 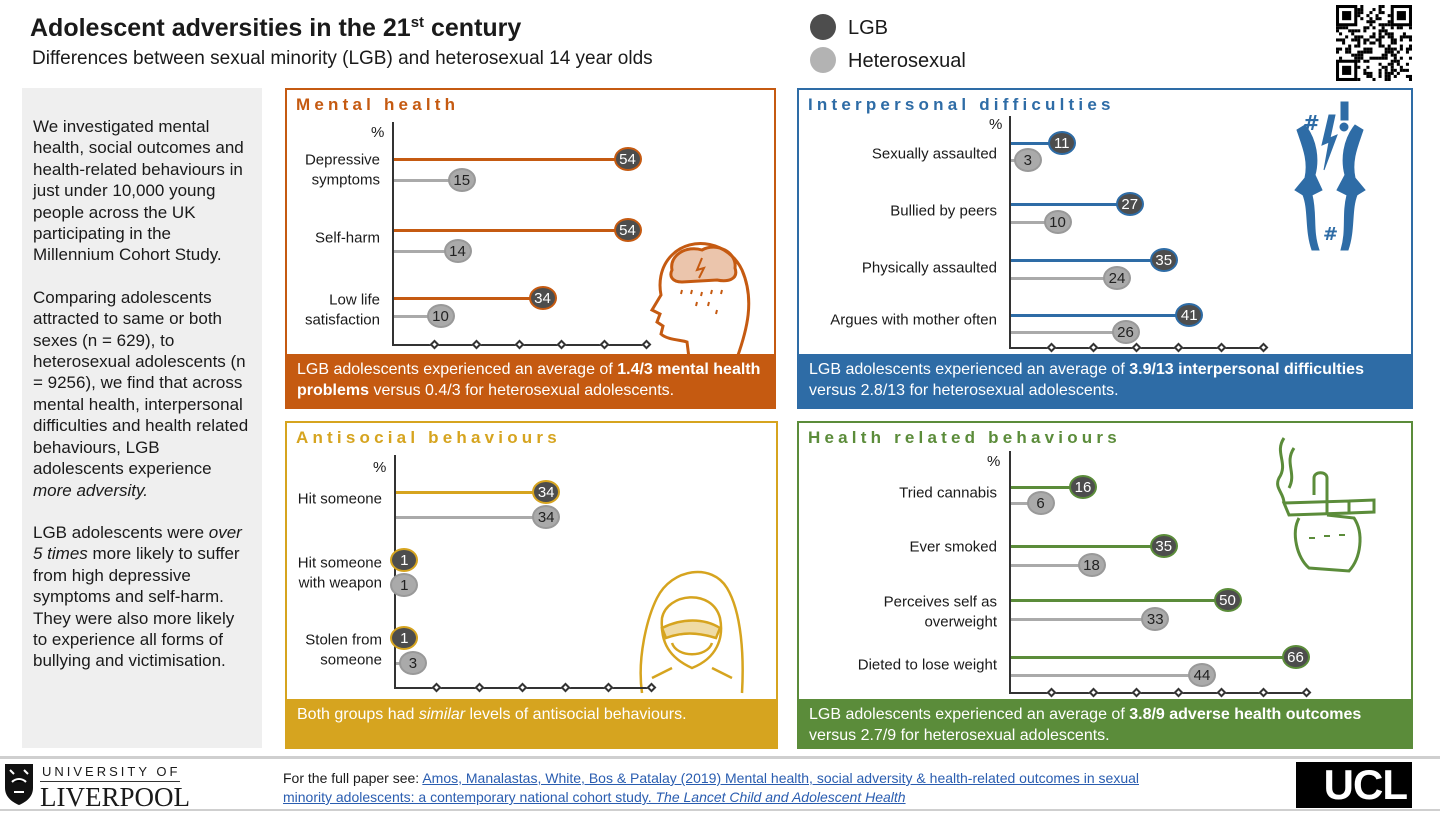 What do you see at coordinates (115, 797) in the screenshot?
I see `liverpool-text: LIVERPOOL` at bounding box center [115, 797].